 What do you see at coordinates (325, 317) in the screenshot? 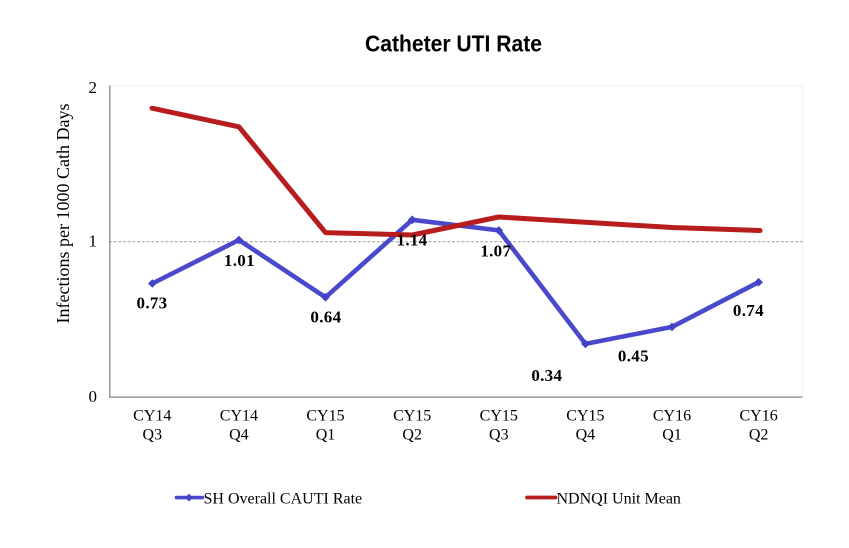
I see `svg-text: 0.64` at bounding box center [325, 317].